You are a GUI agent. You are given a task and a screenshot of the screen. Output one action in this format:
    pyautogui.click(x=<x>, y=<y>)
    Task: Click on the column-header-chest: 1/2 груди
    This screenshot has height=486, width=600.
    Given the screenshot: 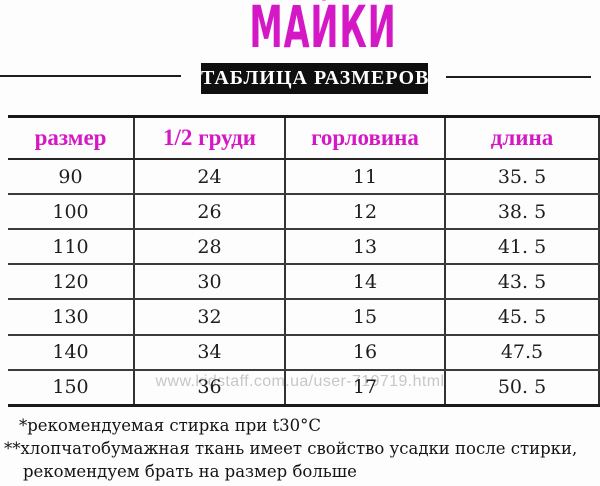 What is the action you would take?
    pyautogui.click(x=210, y=137)
    